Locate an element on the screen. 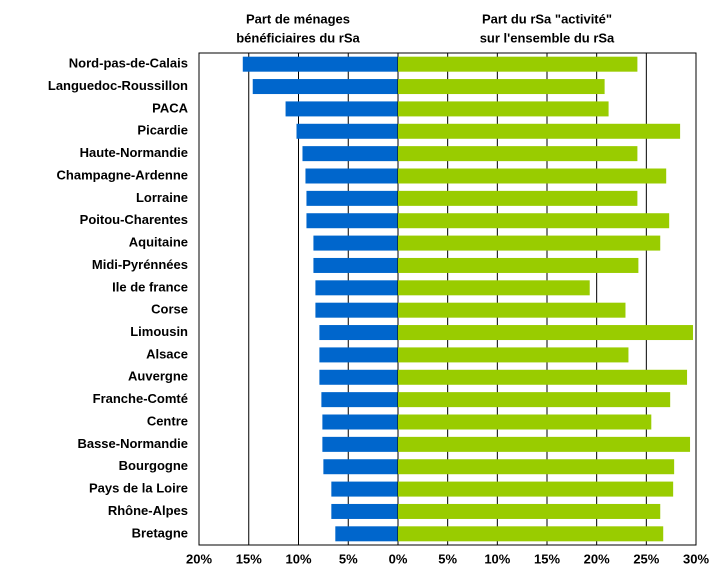 The image size is (713, 573). category-label: Franche-Comté is located at coordinates (140, 398).